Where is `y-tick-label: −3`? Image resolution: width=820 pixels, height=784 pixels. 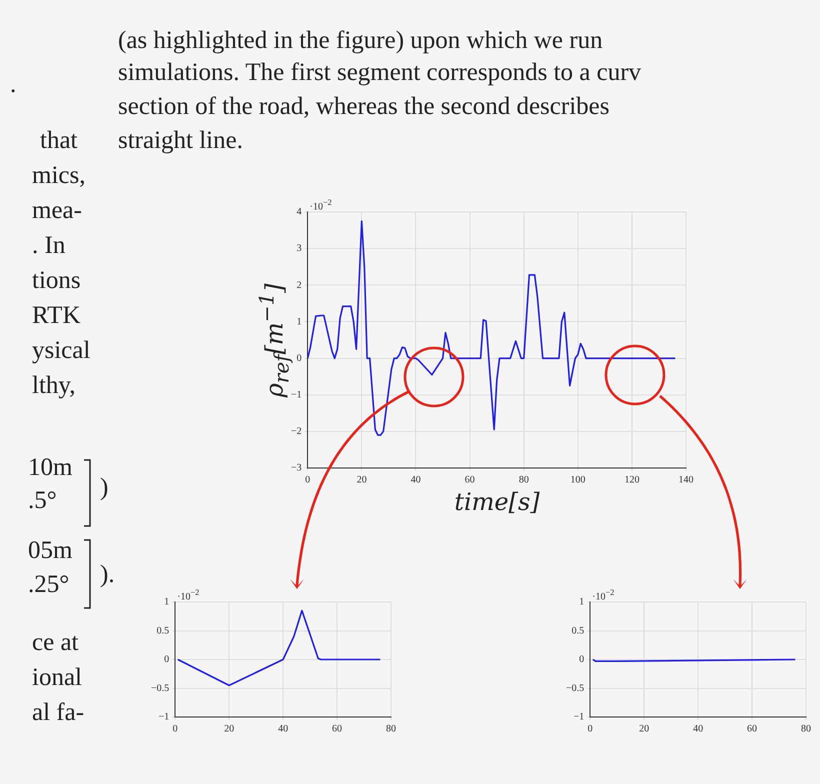 y-tick-label: −3 is located at coordinates (296, 468).